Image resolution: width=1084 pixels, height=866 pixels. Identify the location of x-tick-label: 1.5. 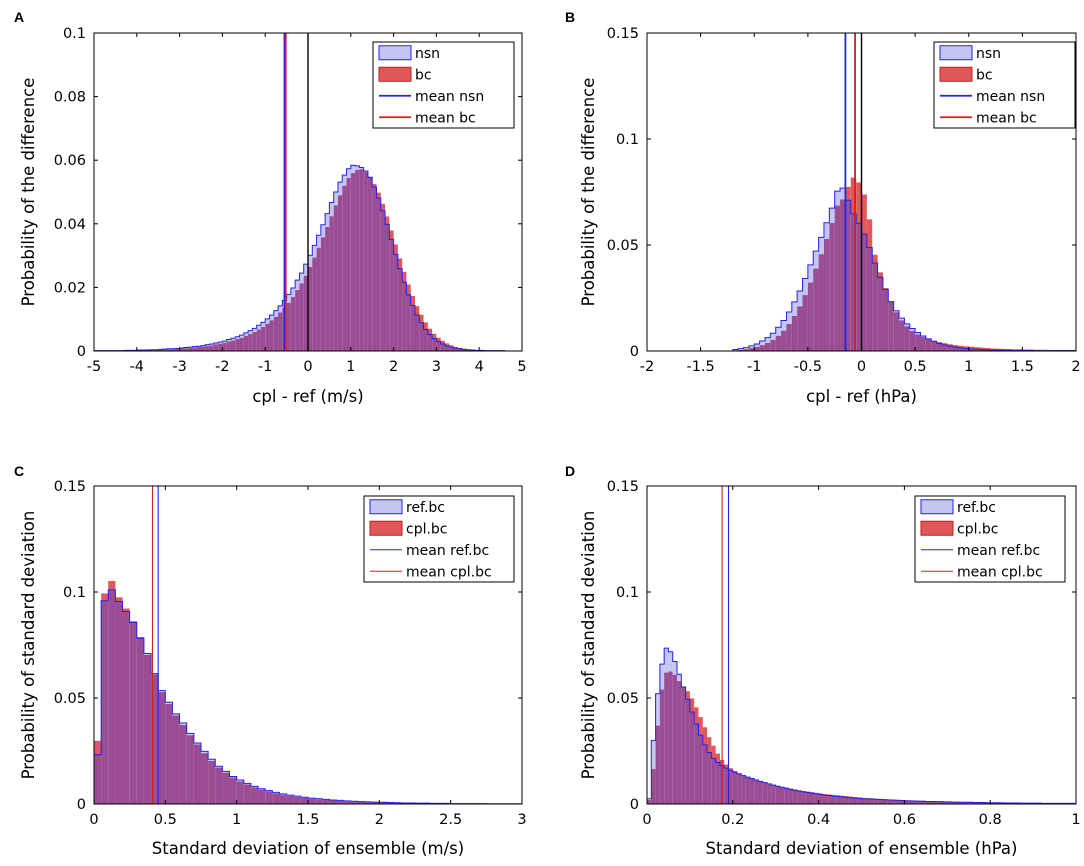
(307, 820).